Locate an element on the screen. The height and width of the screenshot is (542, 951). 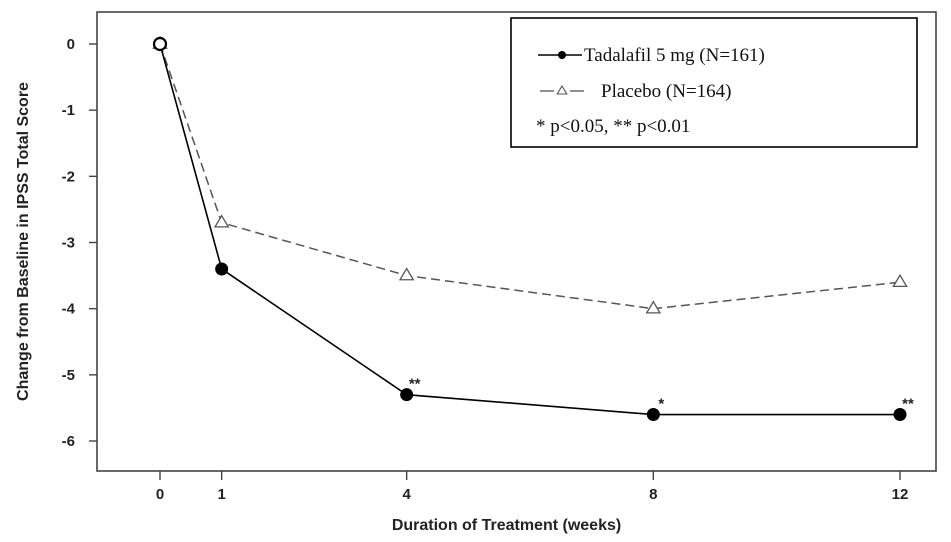
y-axis: 0 -1 -2 -3 -4 -5 -6 is located at coordinates (79, 243).